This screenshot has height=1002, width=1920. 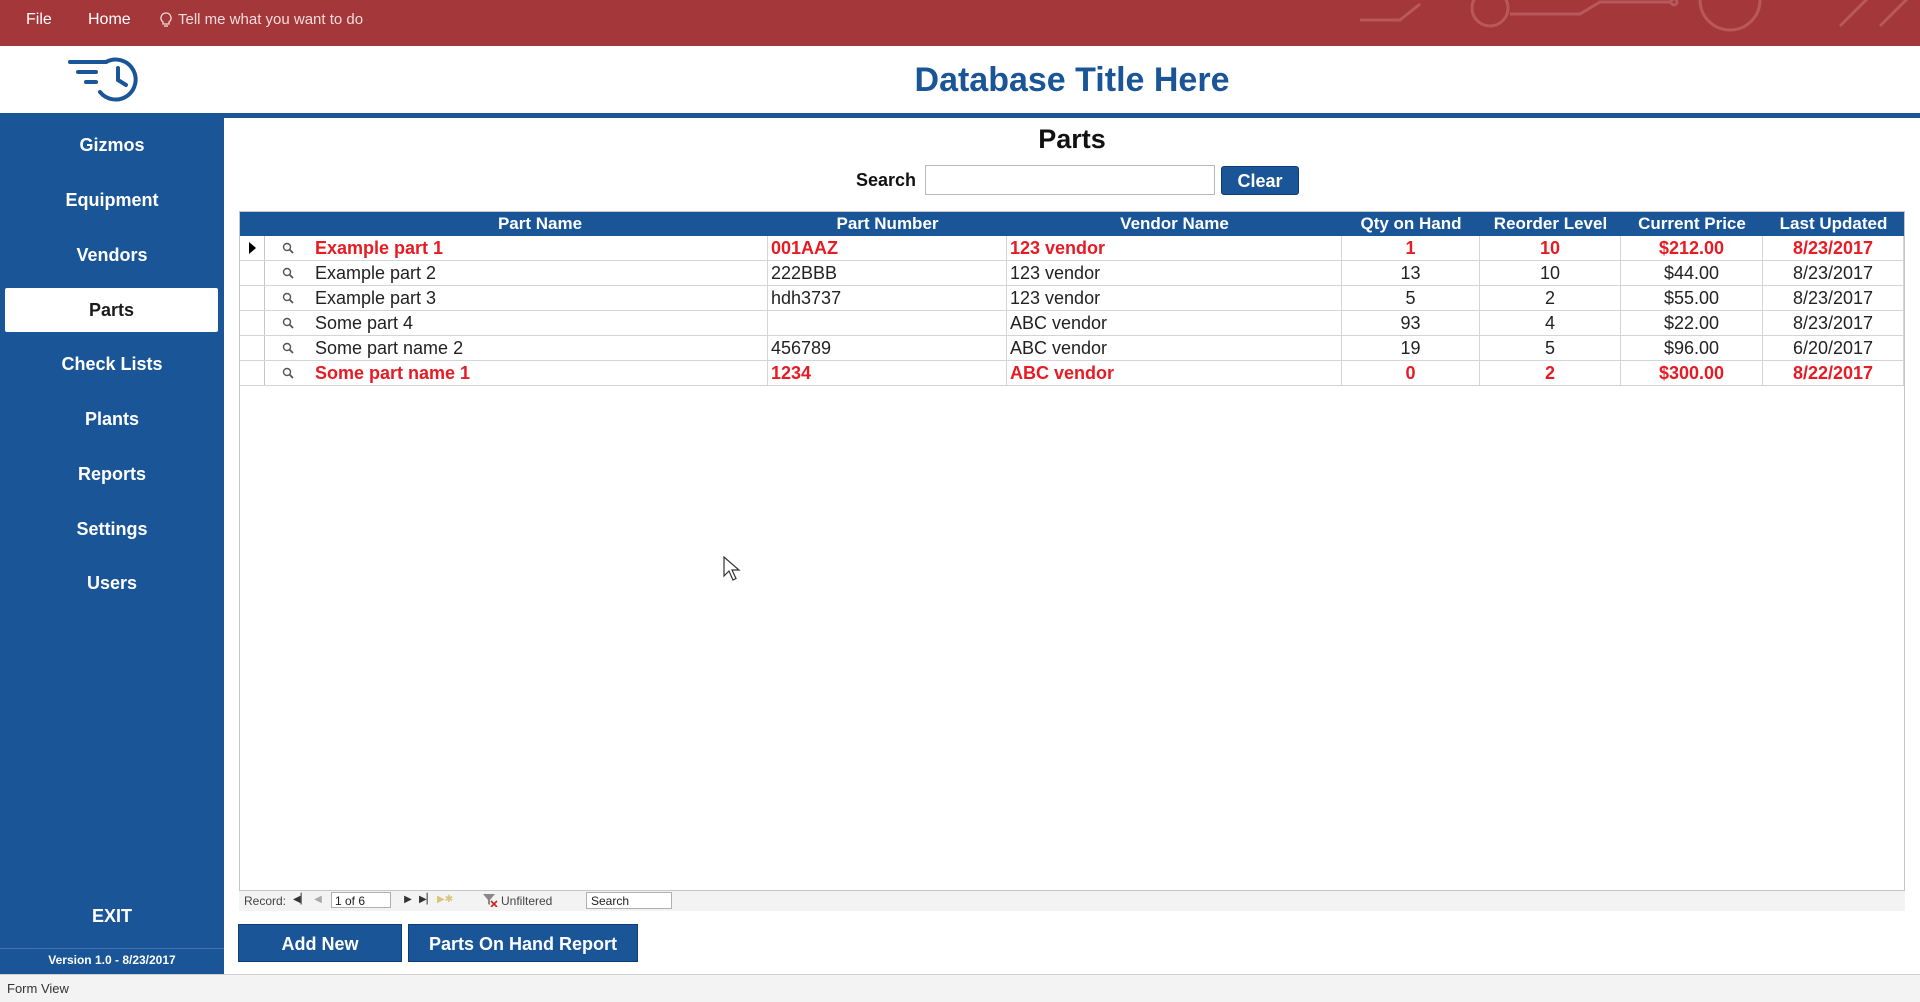 I want to click on tab-home: Home, so click(x=109, y=19).